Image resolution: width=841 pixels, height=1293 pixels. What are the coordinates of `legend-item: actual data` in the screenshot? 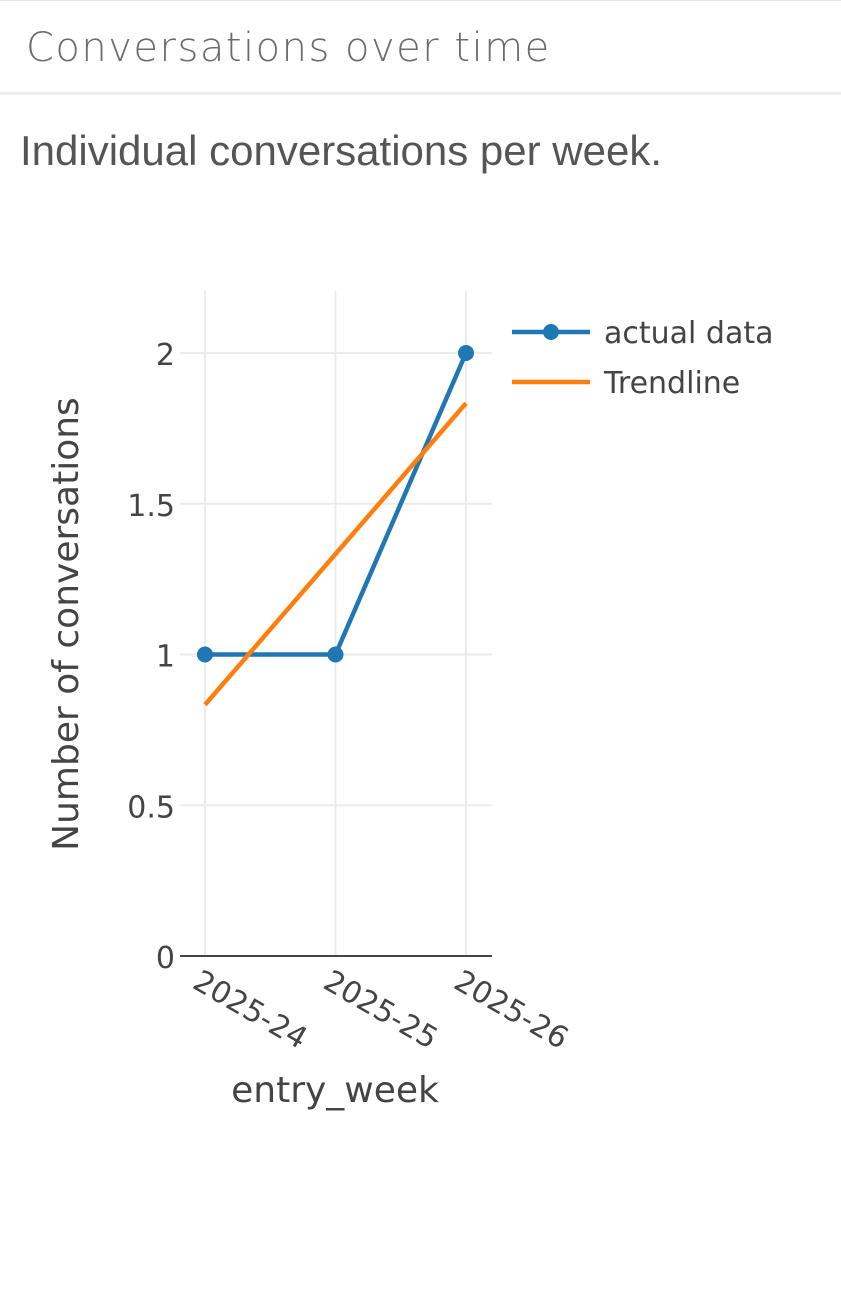 It's located at (642, 333).